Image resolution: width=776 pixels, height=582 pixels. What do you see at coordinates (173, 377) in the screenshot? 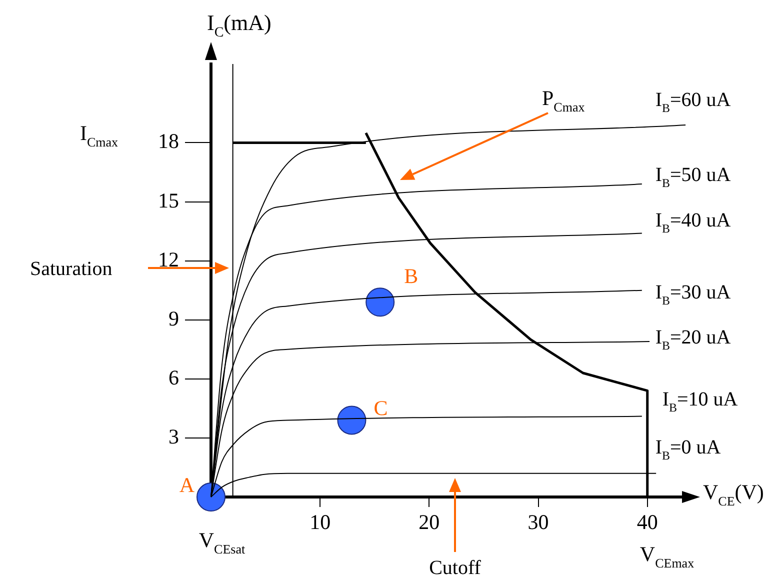
I see `y-tick-label: 6` at bounding box center [173, 377].